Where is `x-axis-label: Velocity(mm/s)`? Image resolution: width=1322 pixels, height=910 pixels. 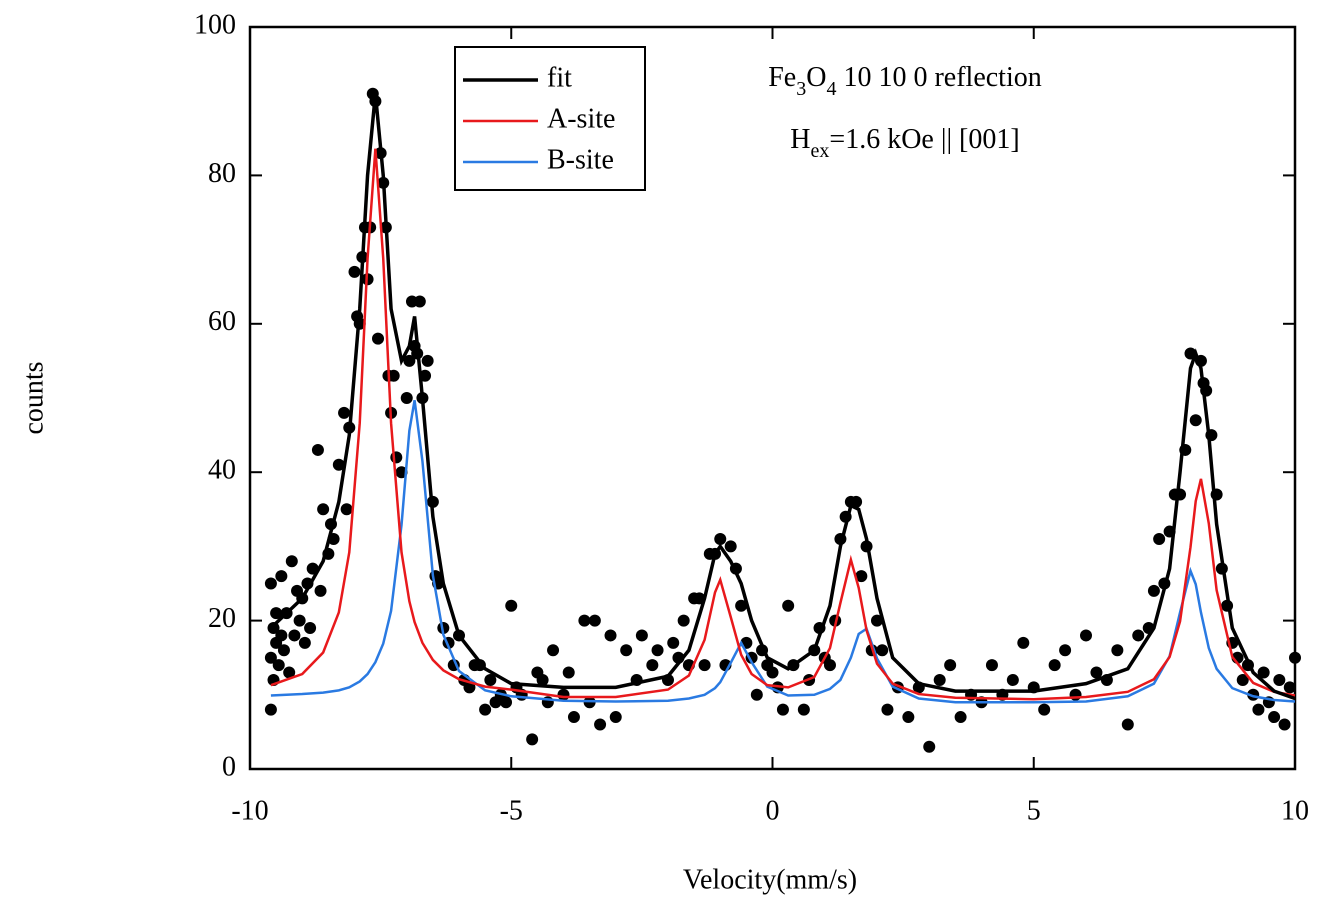 x-axis-label: Velocity(mm/s) is located at coordinates (770, 879).